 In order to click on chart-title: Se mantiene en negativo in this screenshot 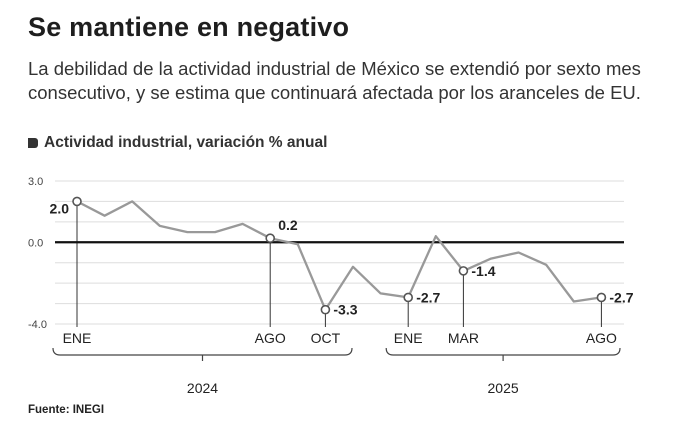, I will do `click(189, 27)`.